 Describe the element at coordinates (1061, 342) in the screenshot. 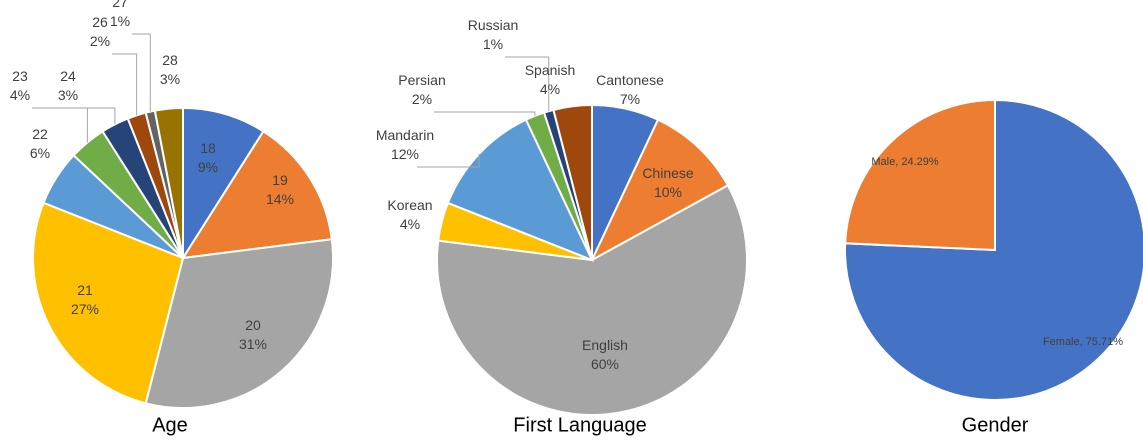

I see `category-label: Female` at that location.